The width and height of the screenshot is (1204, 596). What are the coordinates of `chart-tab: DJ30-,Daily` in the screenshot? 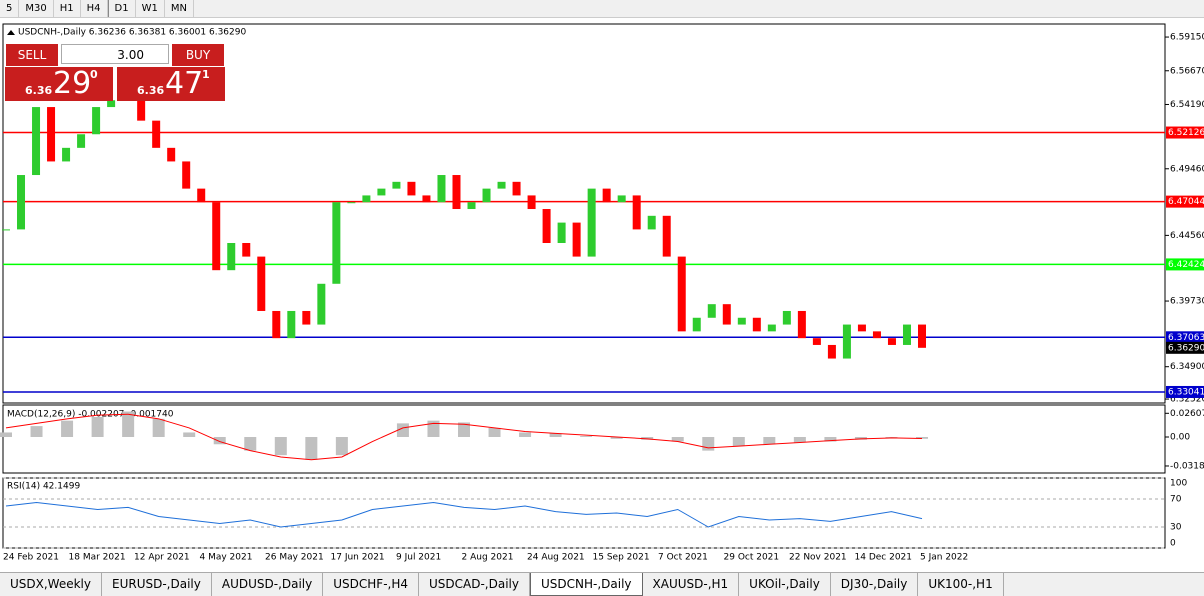 It's located at (875, 584).